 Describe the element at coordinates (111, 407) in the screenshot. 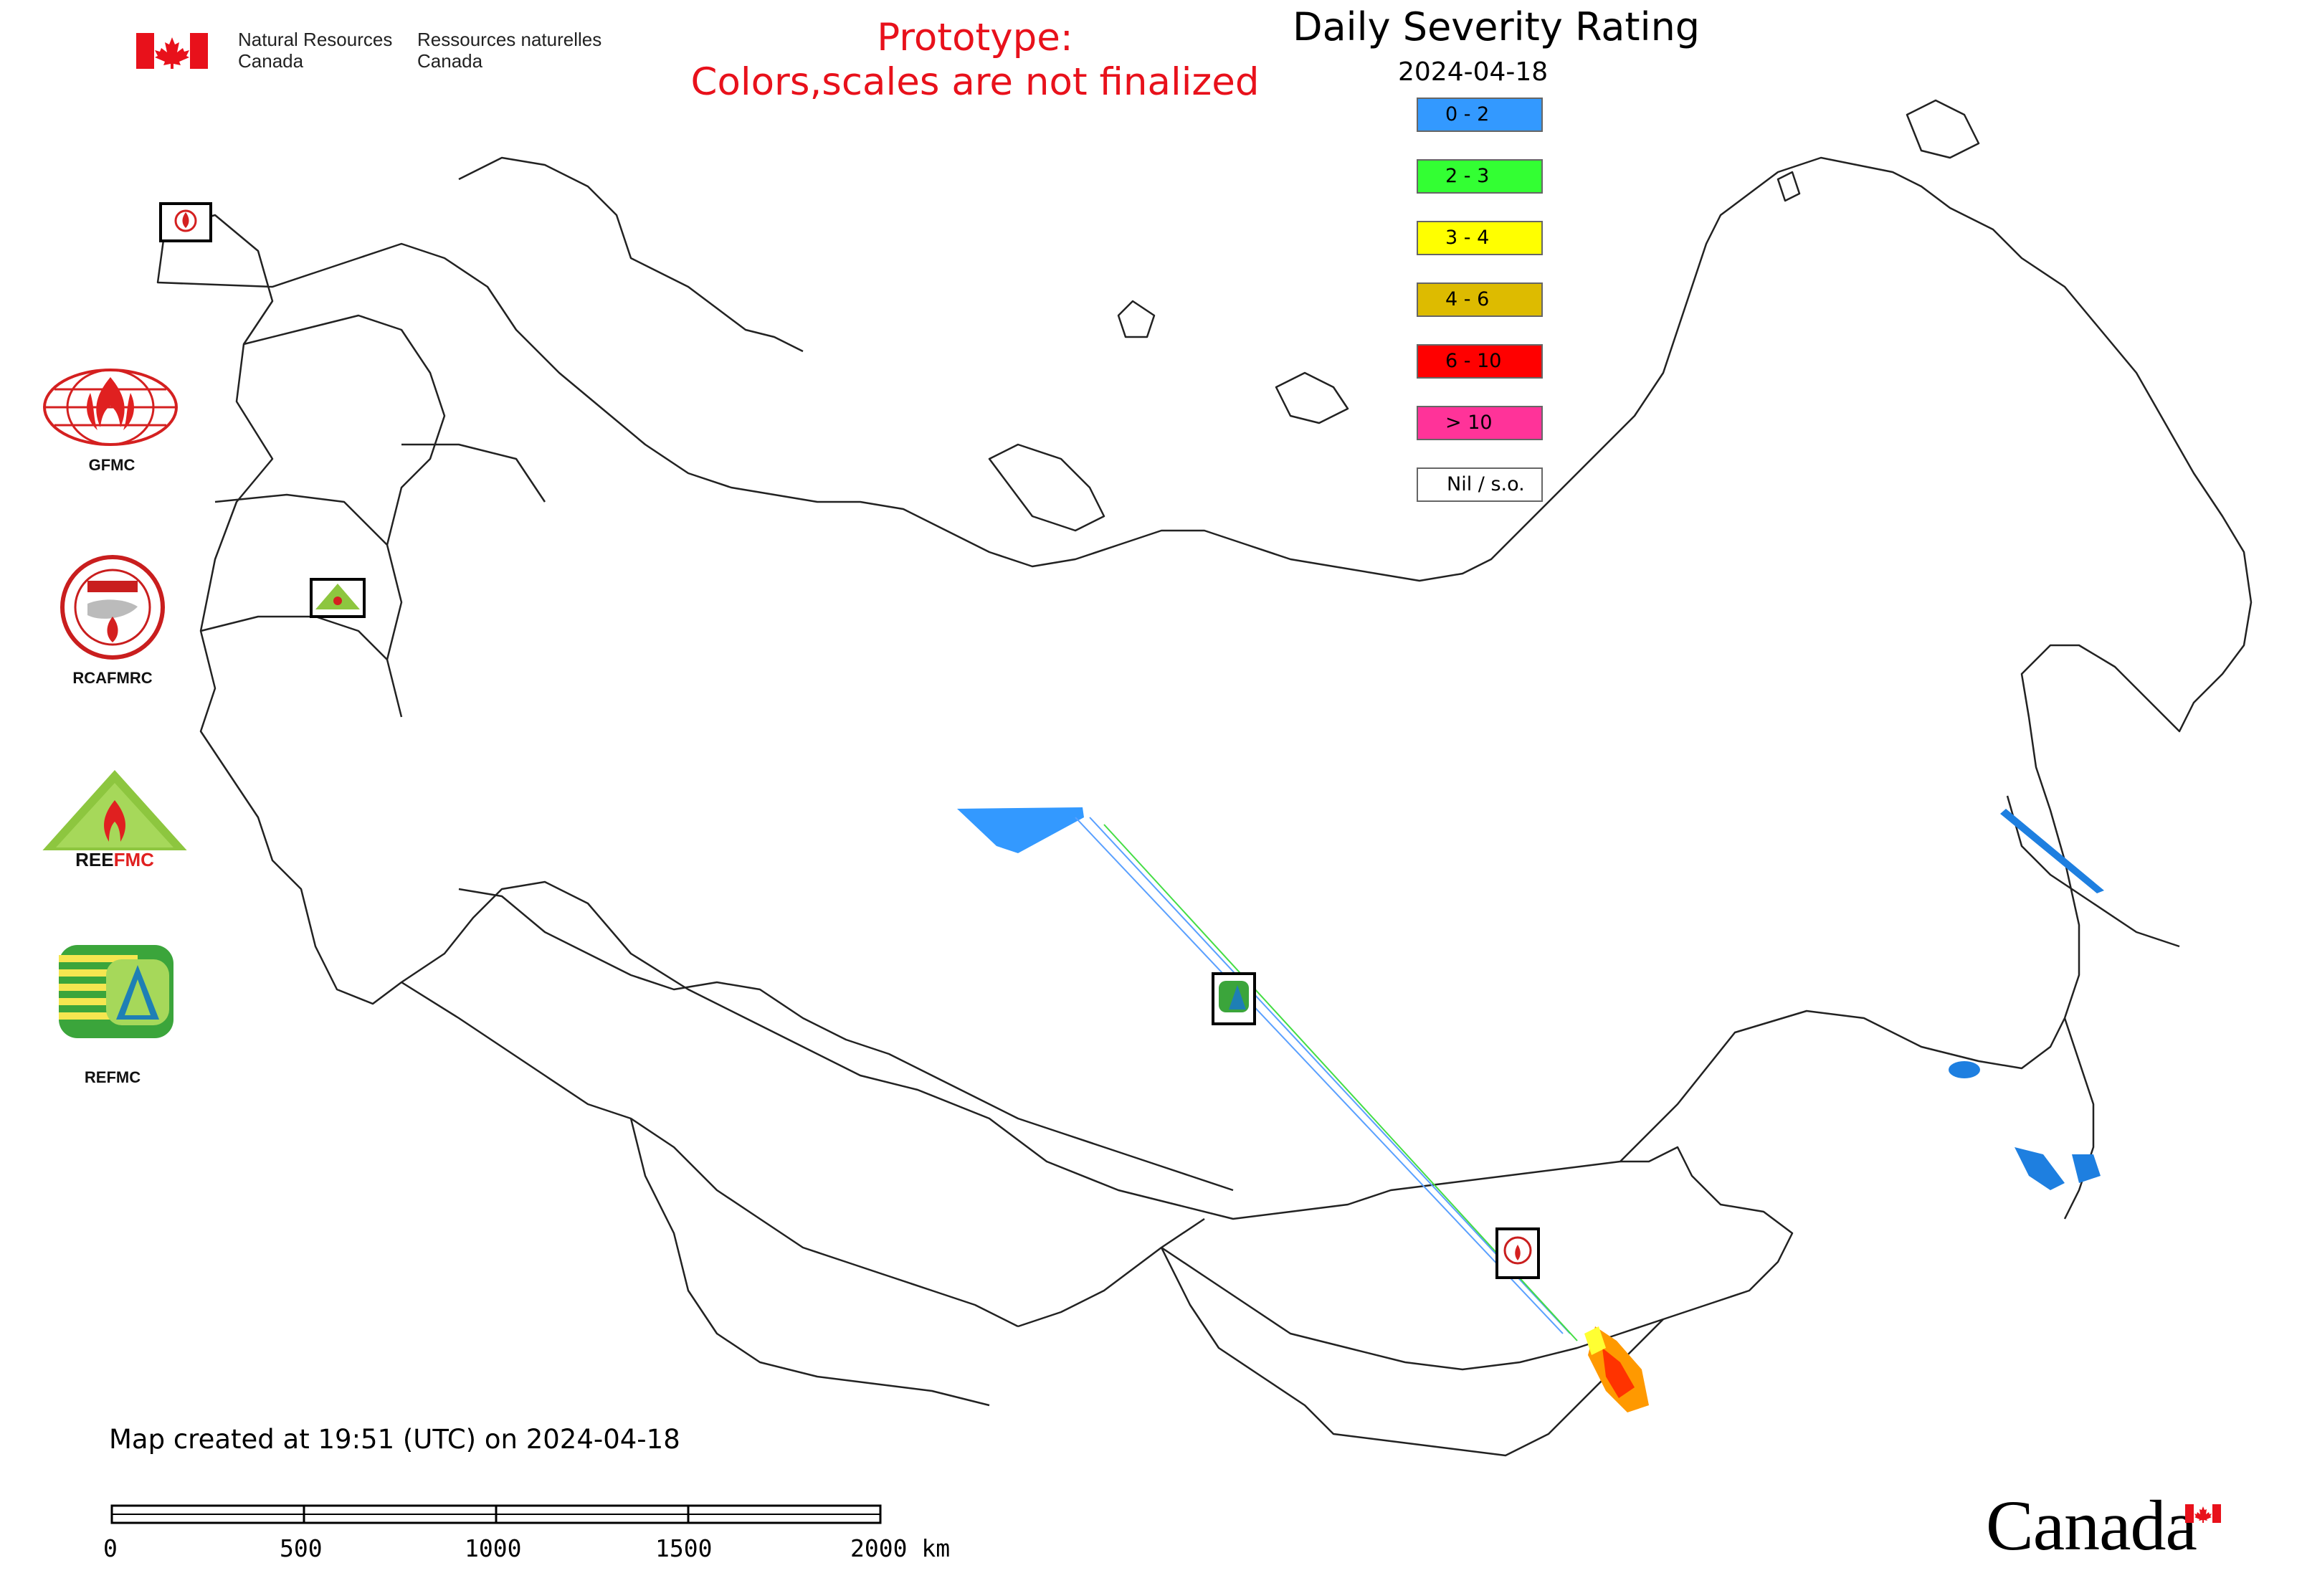

I see `gfmc-logo-icon` at that location.